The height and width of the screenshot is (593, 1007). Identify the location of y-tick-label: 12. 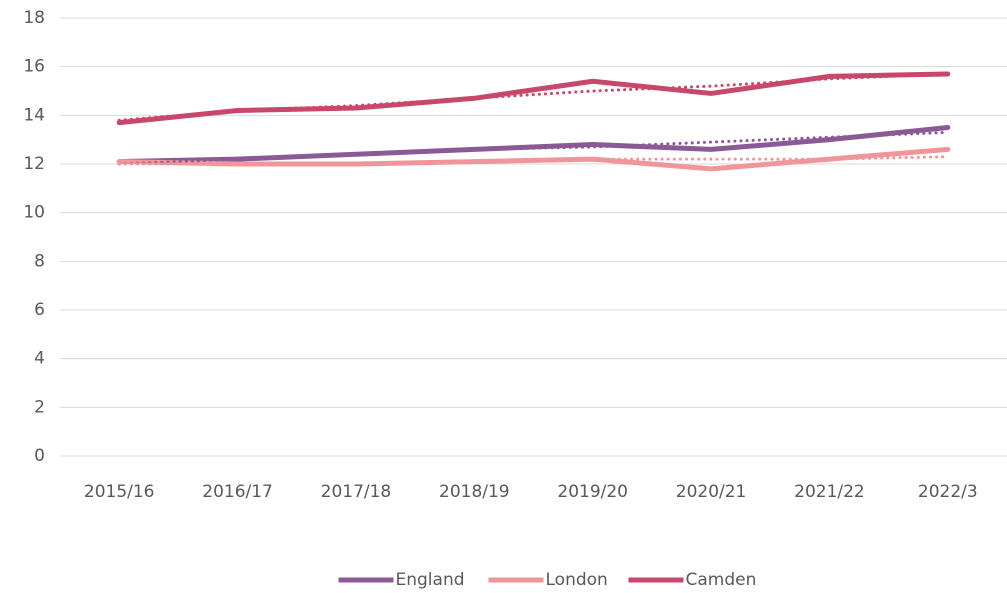
(34, 164).